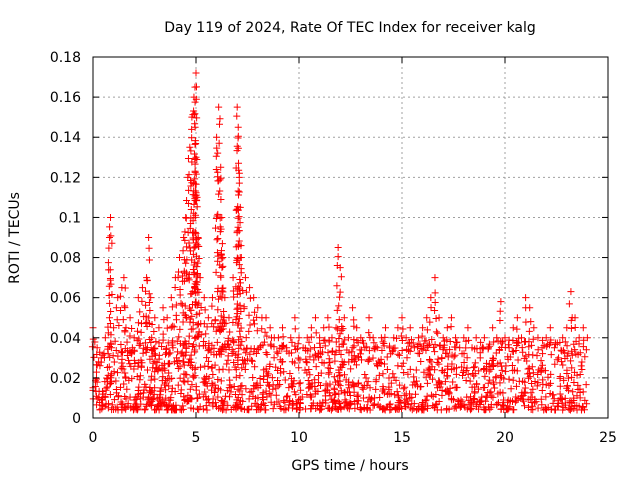  What do you see at coordinates (65, 138) in the screenshot?
I see `y-tick-label: 0.14` at bounding box center [65, 138].